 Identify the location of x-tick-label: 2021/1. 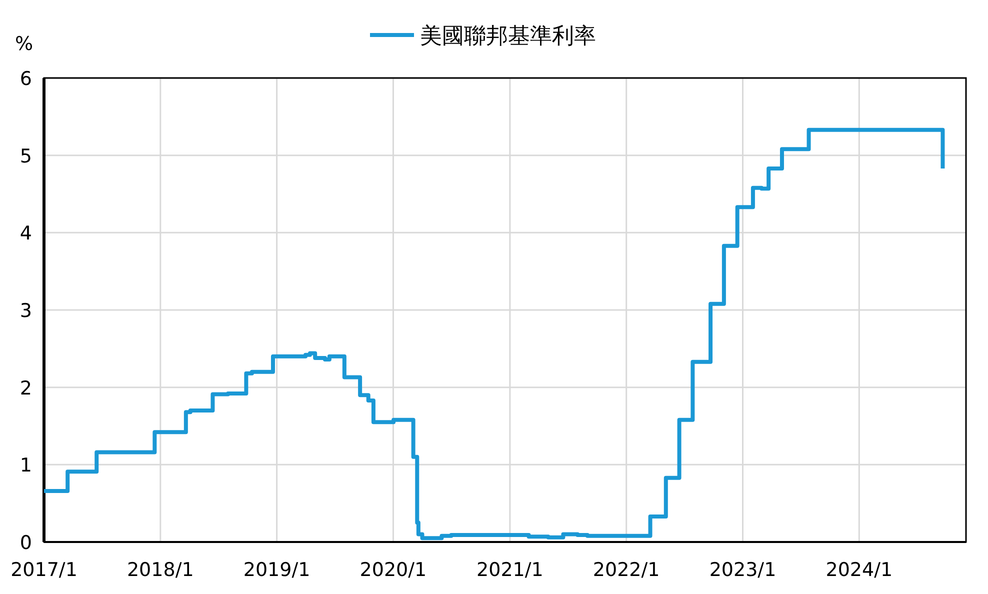
(510, 570).